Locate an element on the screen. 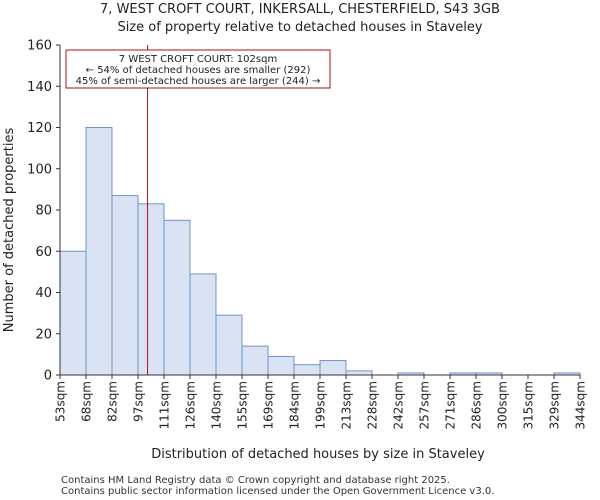 The width and height of the screenshot is (600, 500). y-tick-label-40: 40 is located at coordinates (43, 293).